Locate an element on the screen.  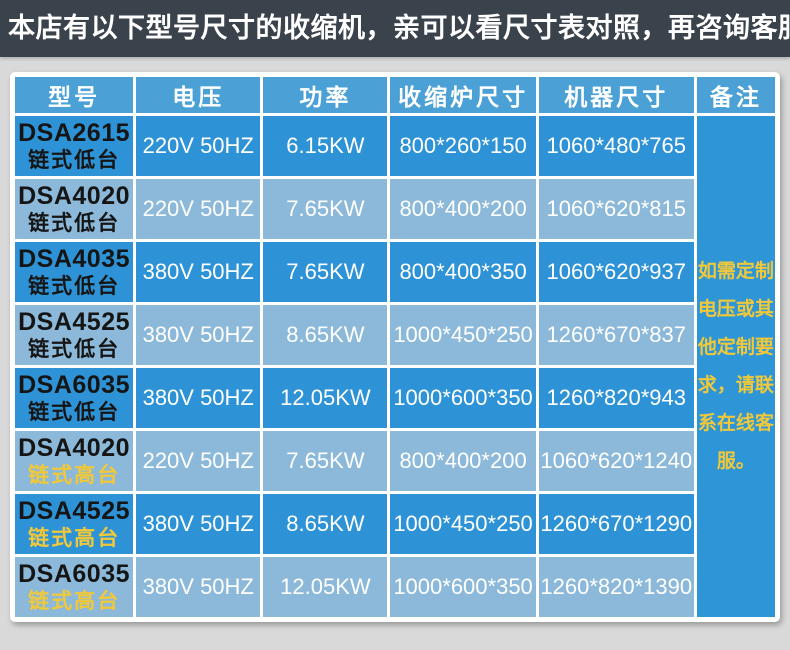
machine-size-cell: 1260*670*1290 is located at coordinates (616, 524).